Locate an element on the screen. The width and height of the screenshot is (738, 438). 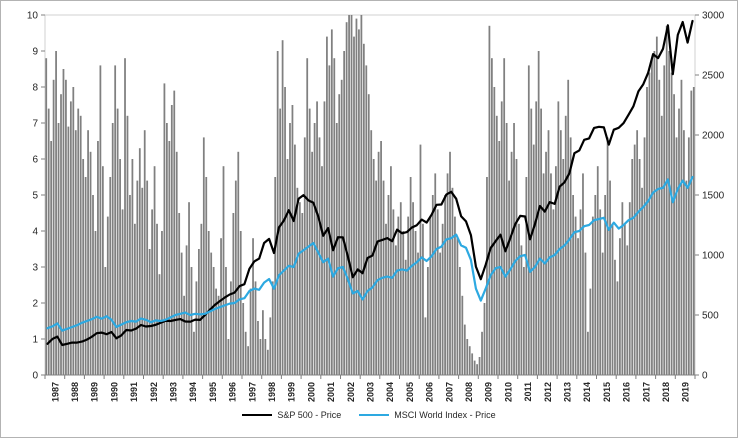
right-axis-tick-label: 1000 is located at coordinates (713, 256).